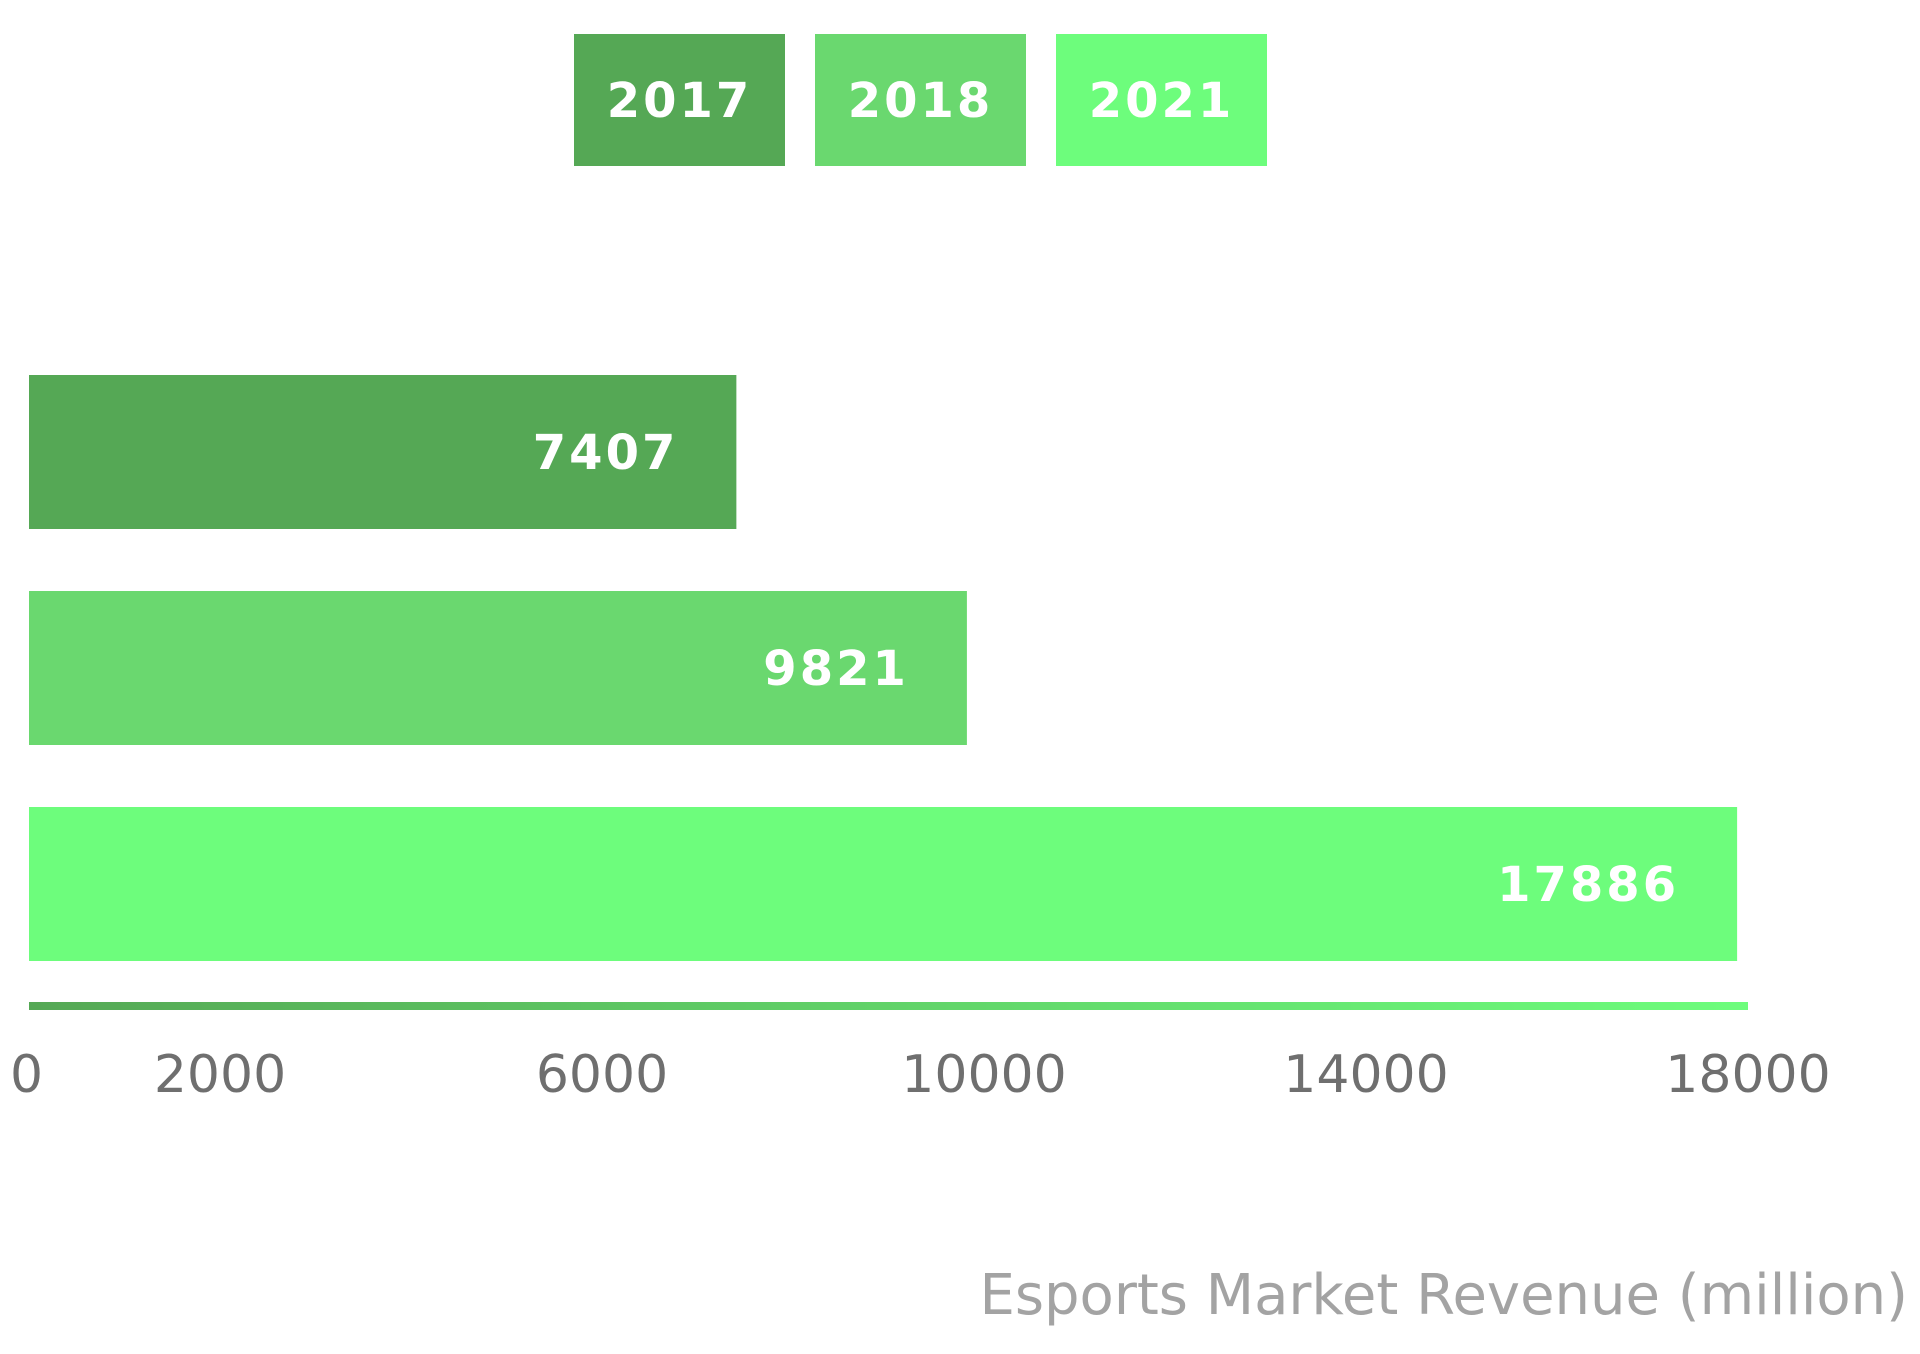 This screenshot has width=1920, height=1354. What do you see at coordinates (1443, 1295) in the screenshot?
I see `x-axis-title: Esports Market Revenue (million)` at bounding box center [1443, 1295].